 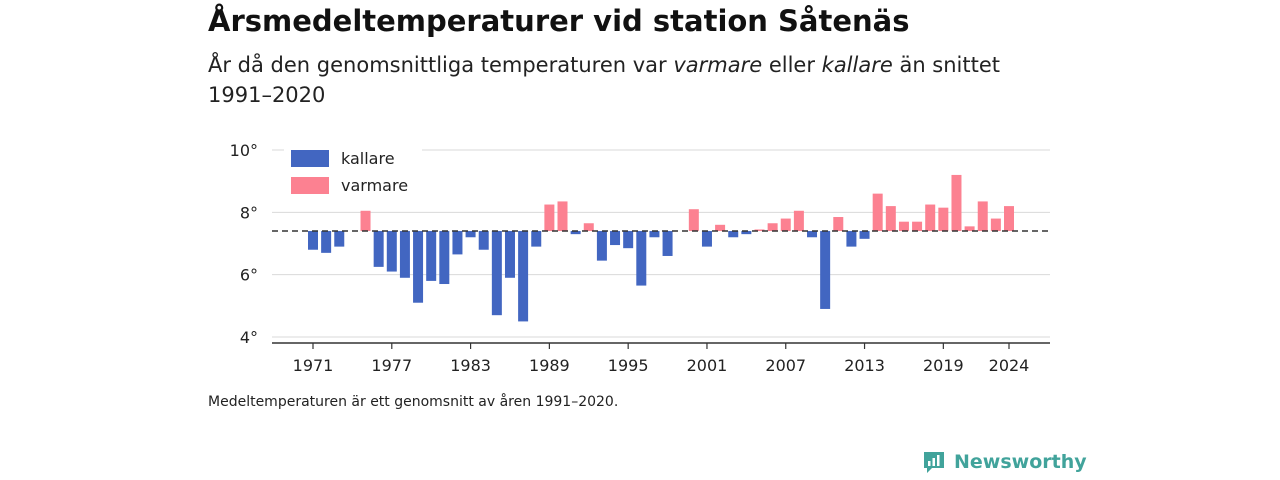 What do you see at coordinates (785, 365) in the screenshot?
I see `x-tick-label: 2007` at bounding box center [785, 365].